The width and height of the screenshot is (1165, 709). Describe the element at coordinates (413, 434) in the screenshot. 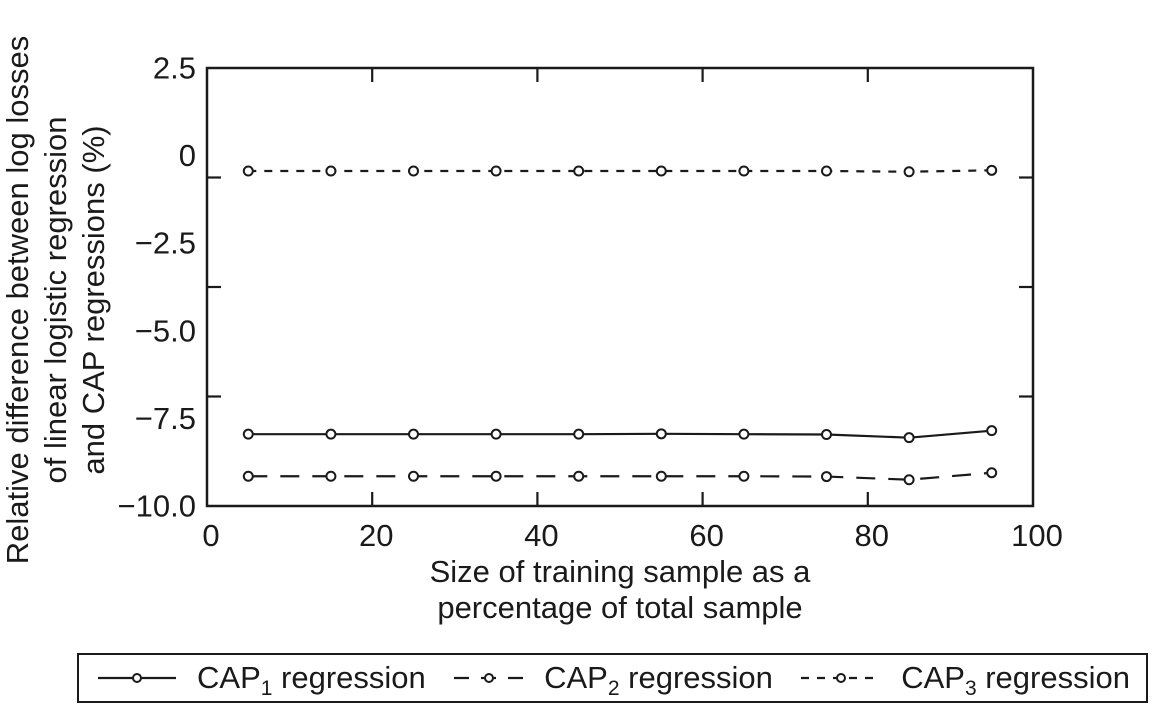

I see `data-point-cap1-x25` at that location.